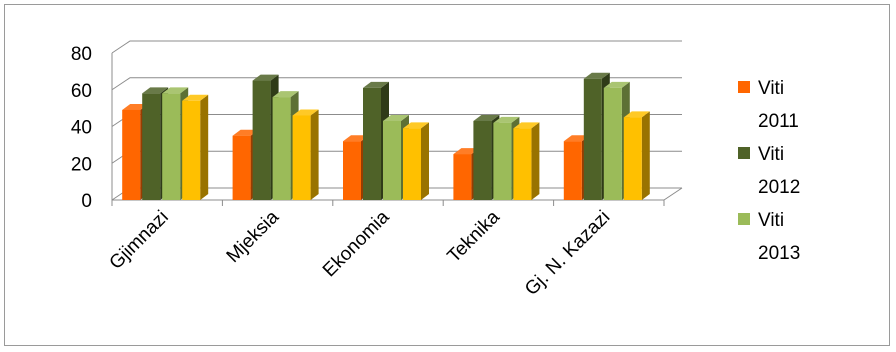 This screenshot has height=352, width=896. Describe the element at coordinates (81, 164) in the screenshot. I see `y-tick-label: 20` at that location.